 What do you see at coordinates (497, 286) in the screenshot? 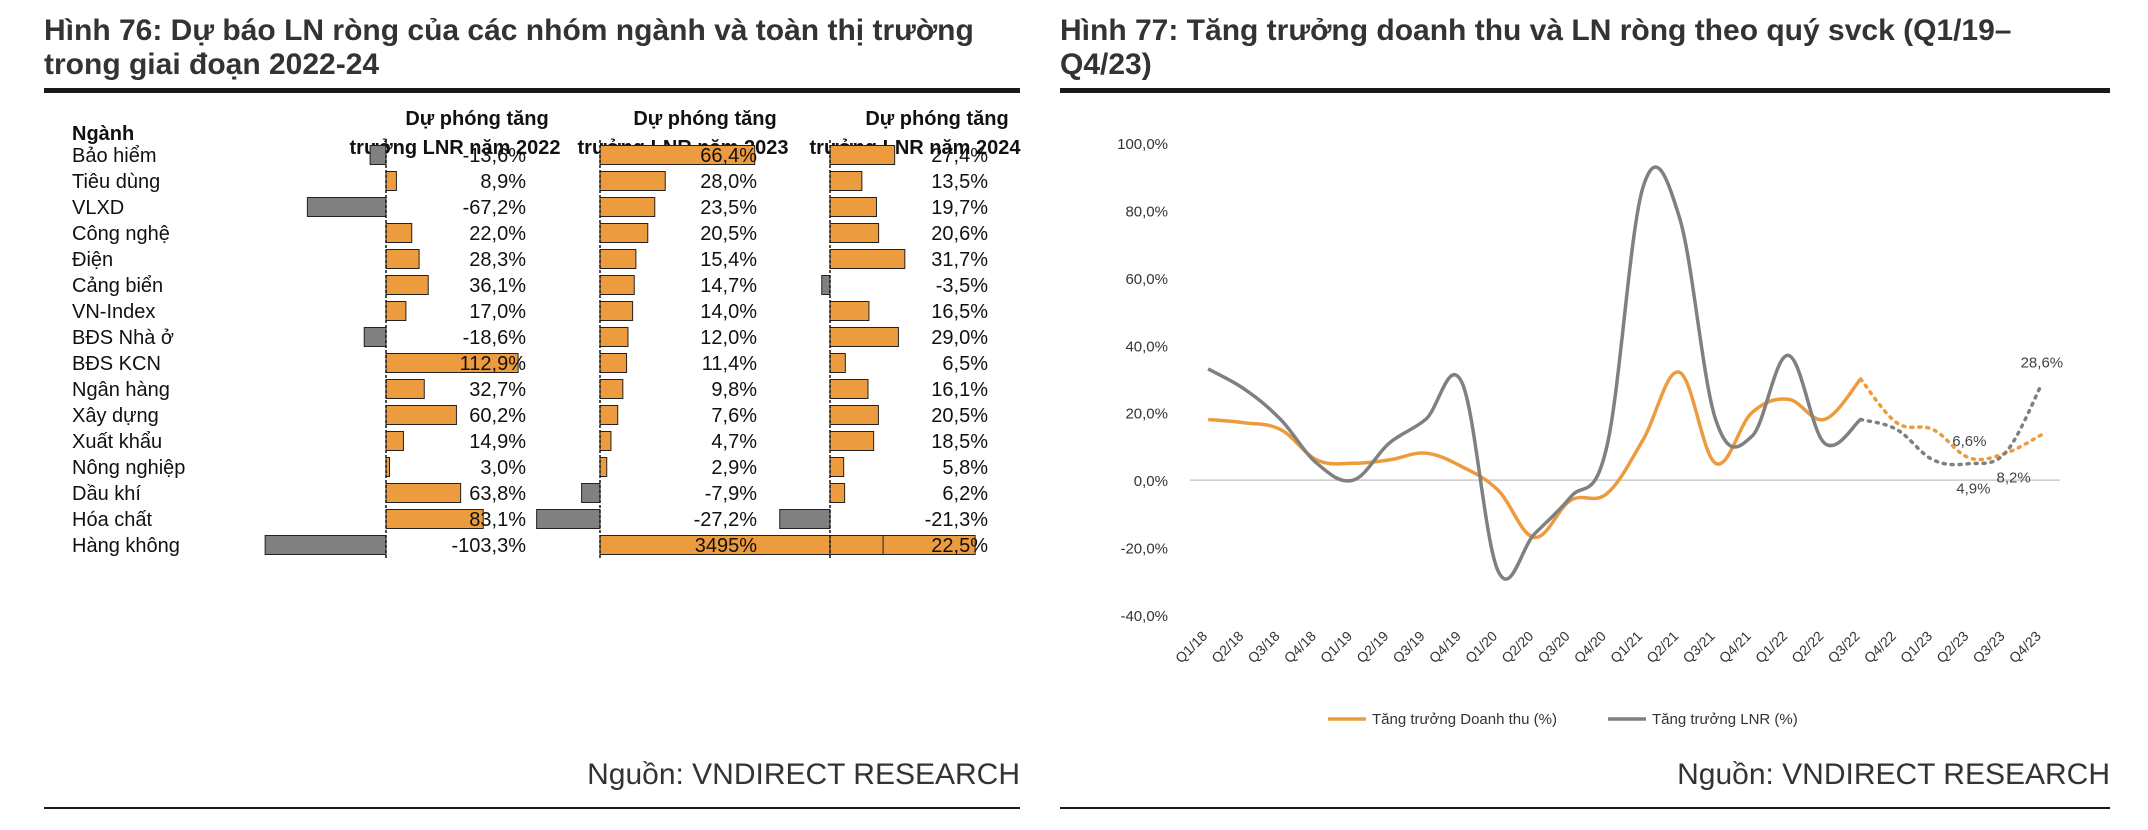
I see `bar-value-label: 36,1%` at bounding box center [497, 286].